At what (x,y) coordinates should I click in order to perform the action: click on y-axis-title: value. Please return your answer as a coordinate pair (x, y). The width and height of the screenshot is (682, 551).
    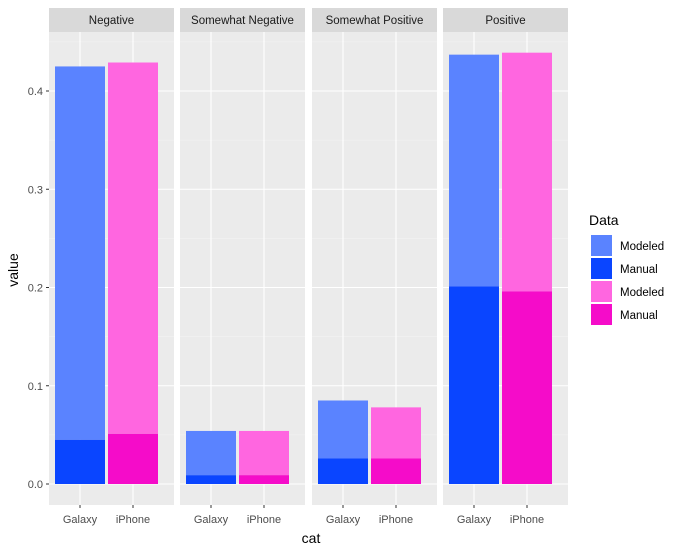
    Looking at the image, I should click on (13, 270).